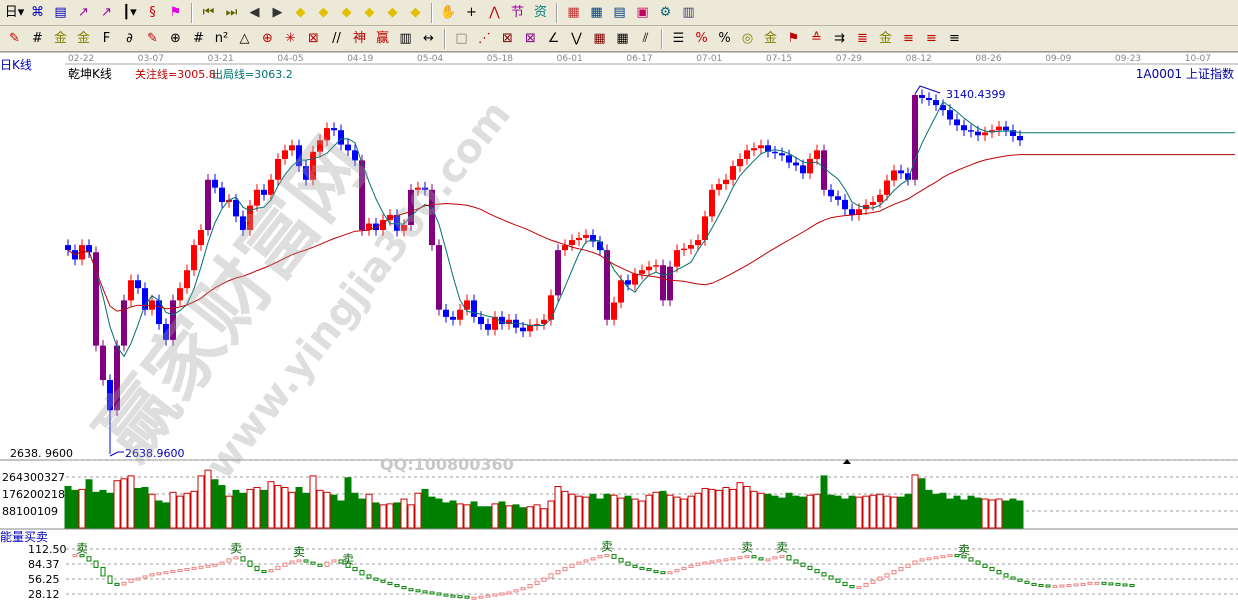 The width and height of the screenshot is (1238, 609). What do you see at coordinates (484, 38) in the screenshot?
I see `fan-icon: ⋰` at bounding box center [484, 38].